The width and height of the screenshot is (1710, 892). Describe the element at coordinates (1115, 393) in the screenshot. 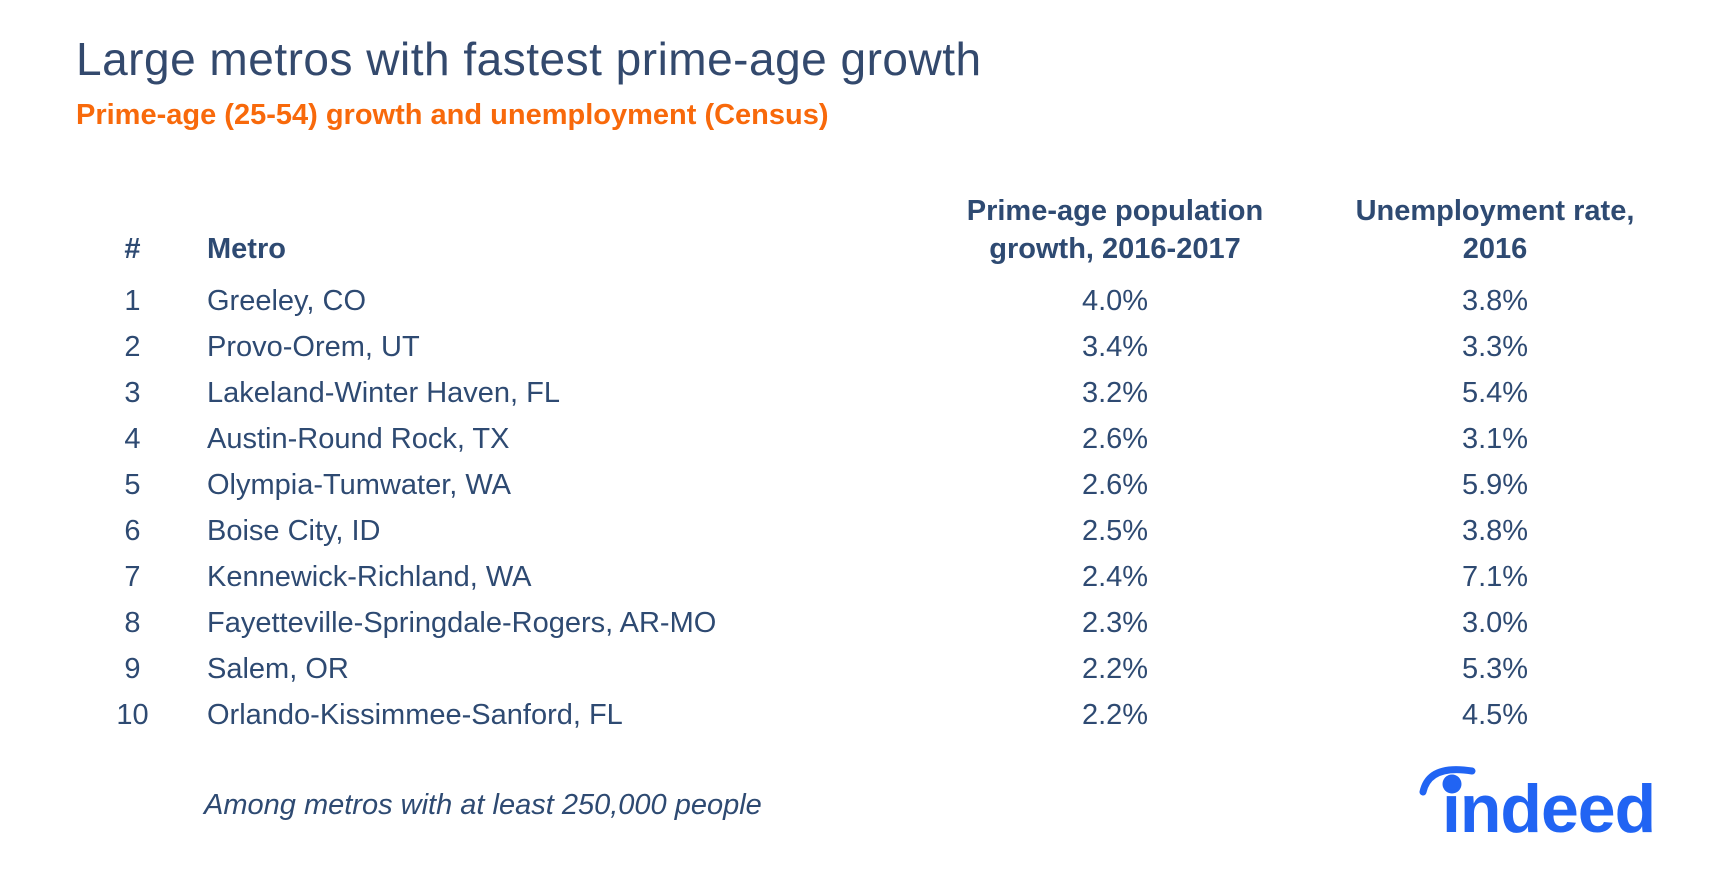

I see `growth-cell: 3.2%` at that location.